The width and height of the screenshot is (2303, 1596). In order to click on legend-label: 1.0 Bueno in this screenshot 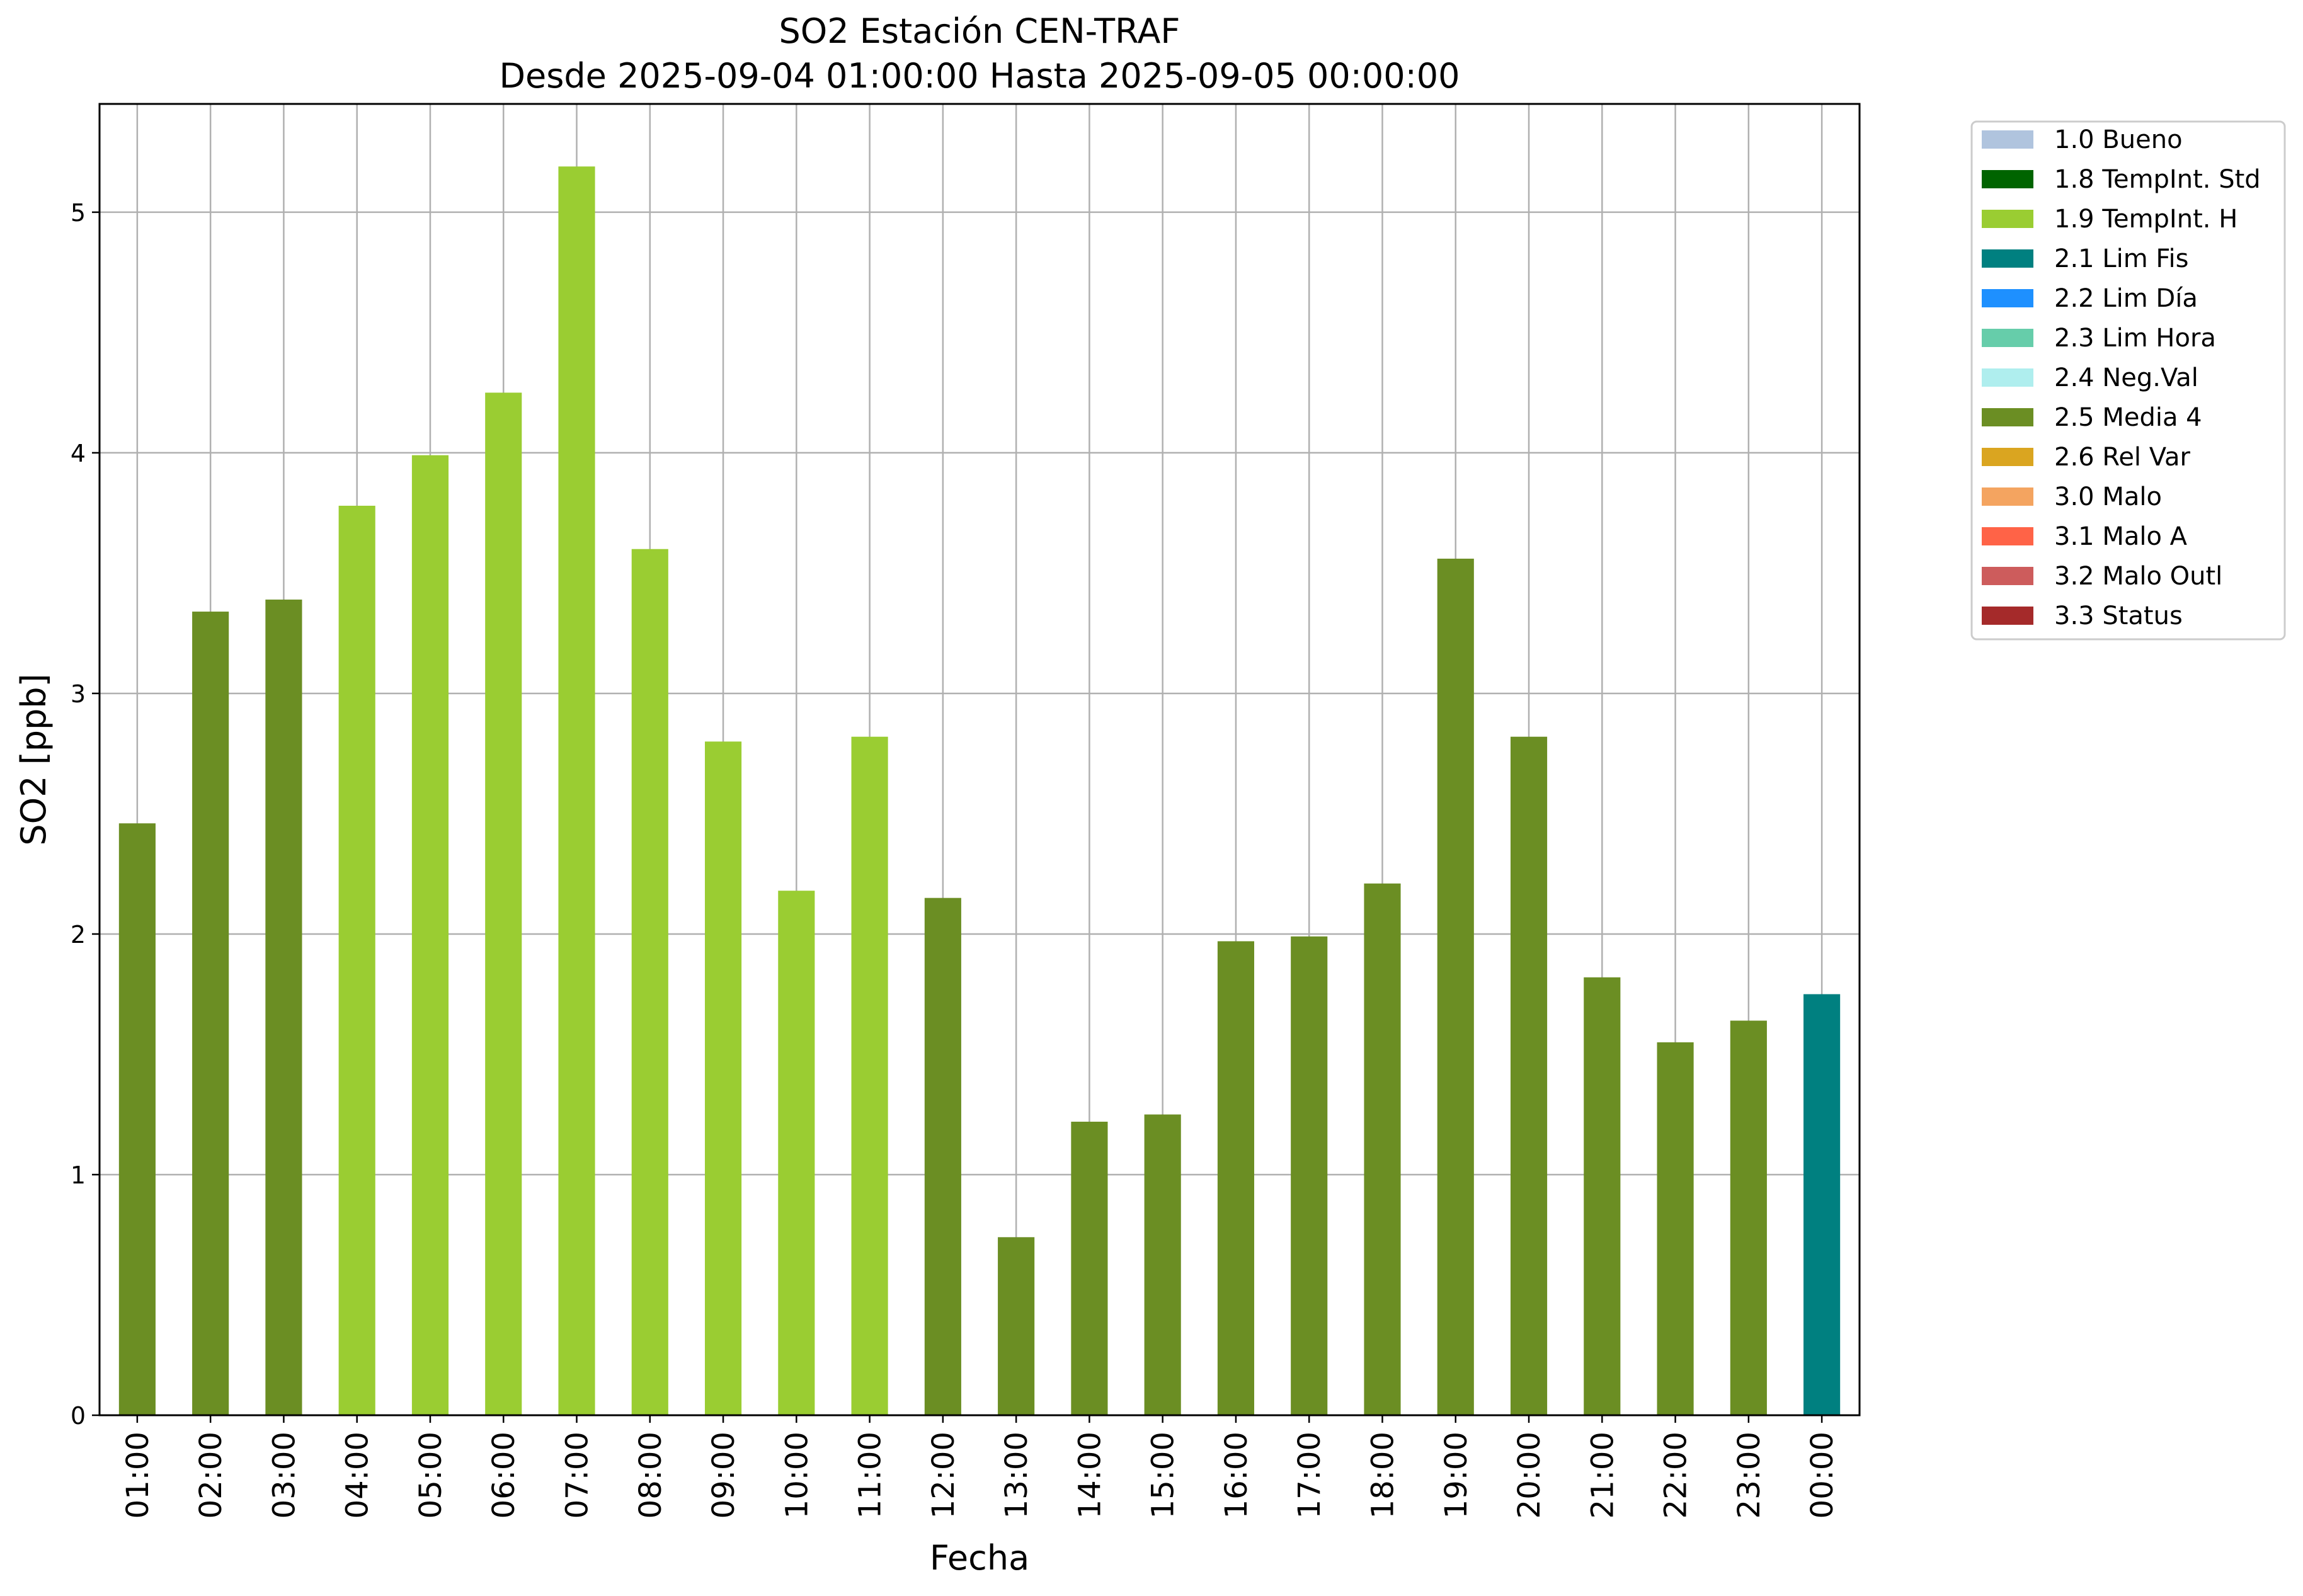, I will do `click(2118, 139)`.